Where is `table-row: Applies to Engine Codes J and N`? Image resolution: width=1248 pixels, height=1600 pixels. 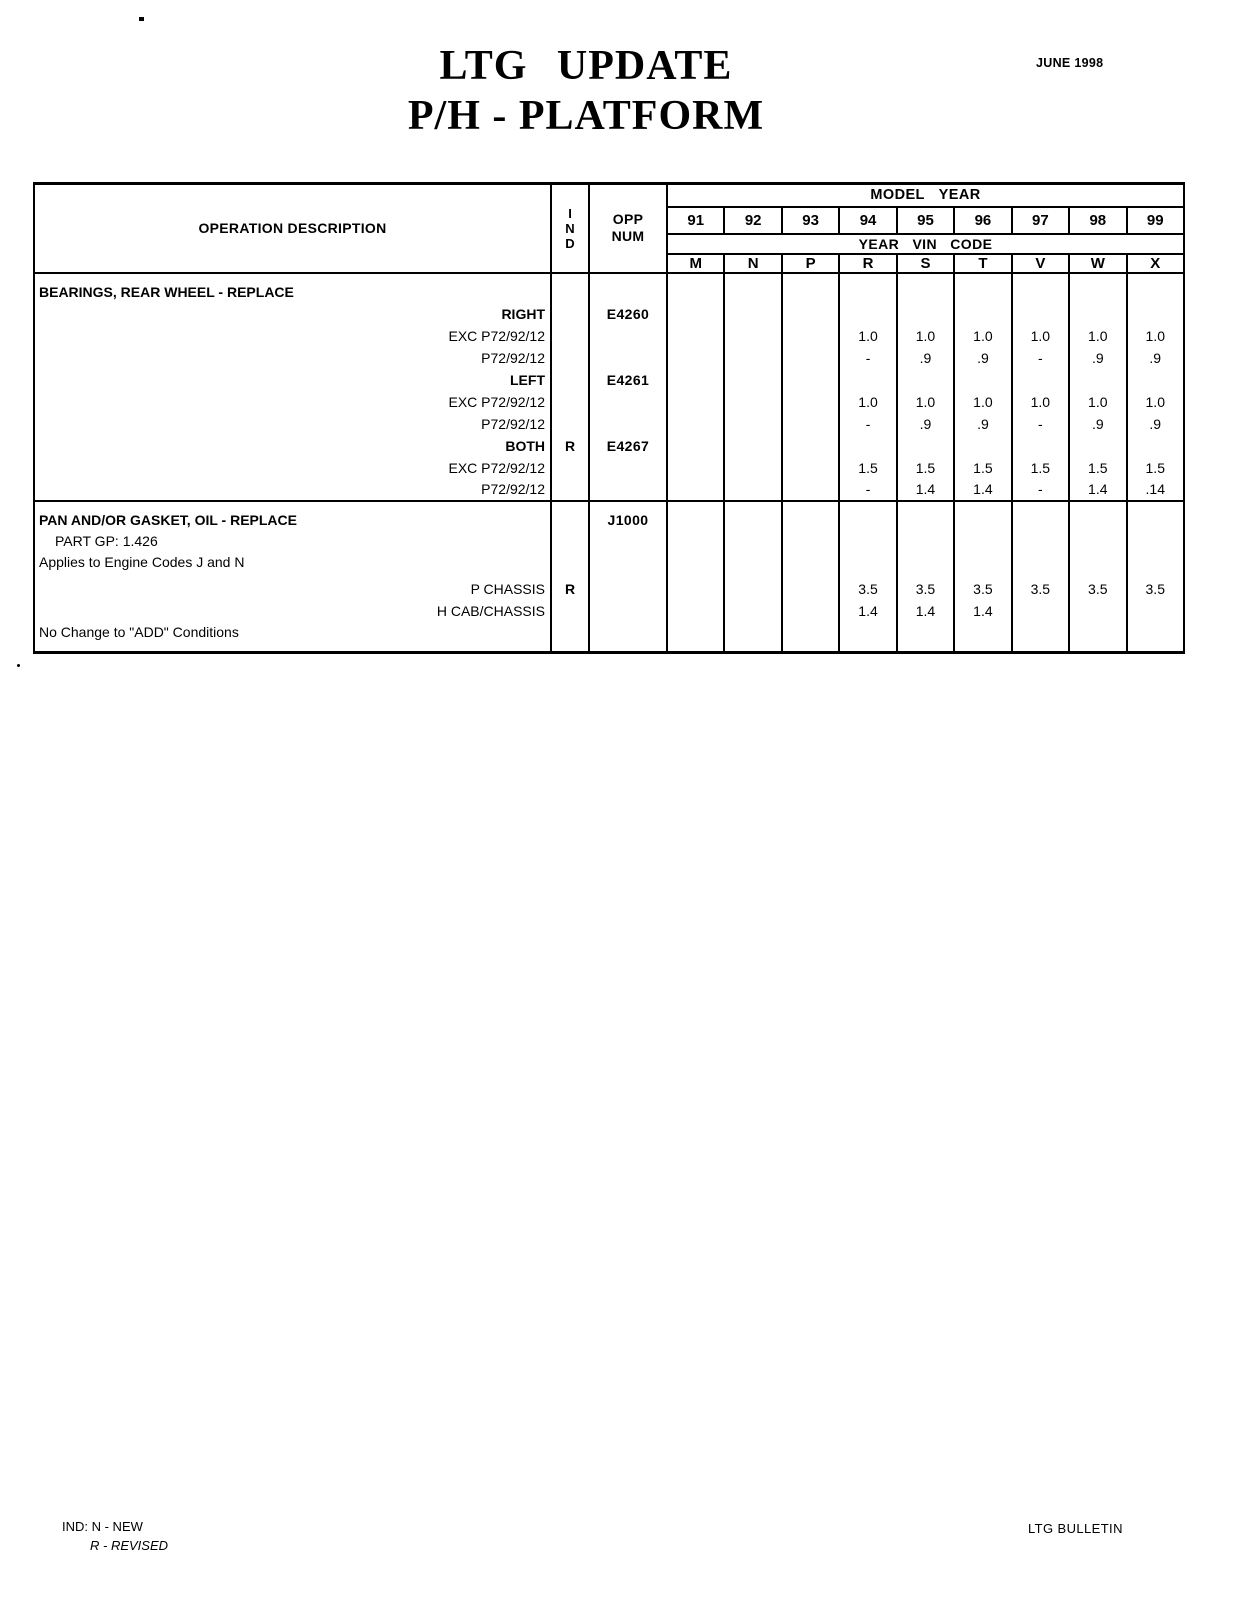
table-row: Applies to Engine Codes J and N is located at coordinates (609, 562).